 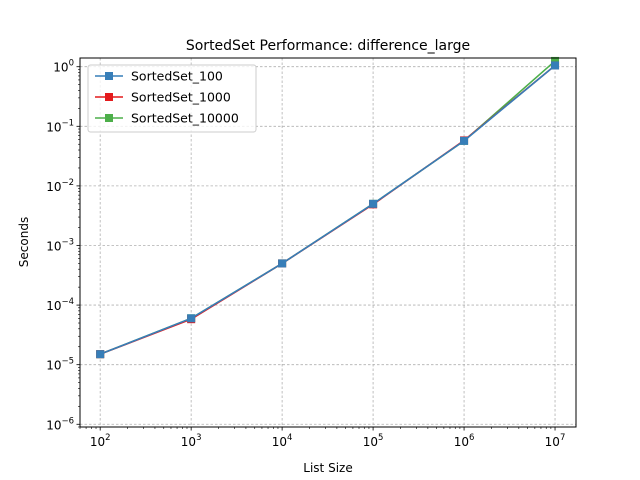 I want to click on legend-label: SortedSet_10000, so click(x=185, y=118).